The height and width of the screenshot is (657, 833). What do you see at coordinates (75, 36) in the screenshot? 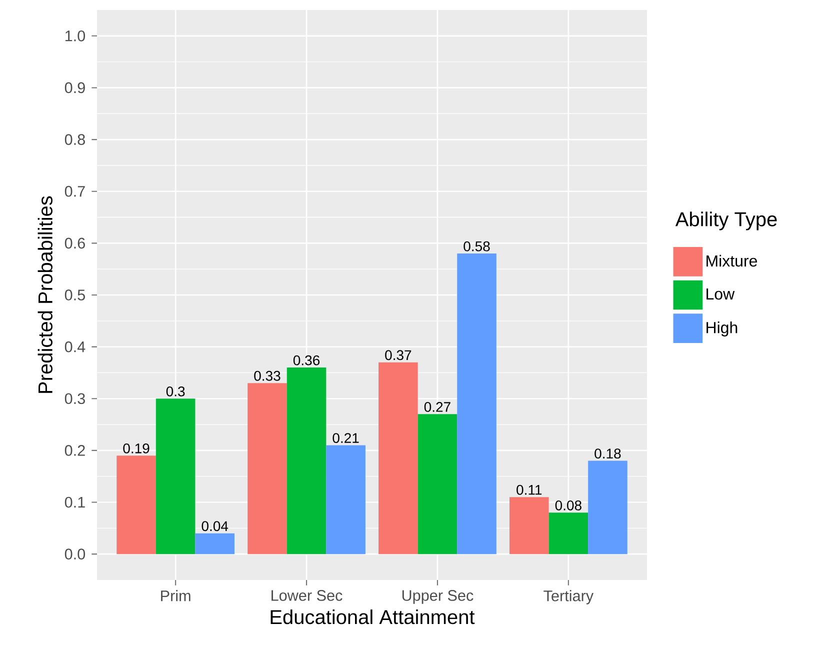
I see `y-tick-label: 1.0` at bounding box center [75, 36].